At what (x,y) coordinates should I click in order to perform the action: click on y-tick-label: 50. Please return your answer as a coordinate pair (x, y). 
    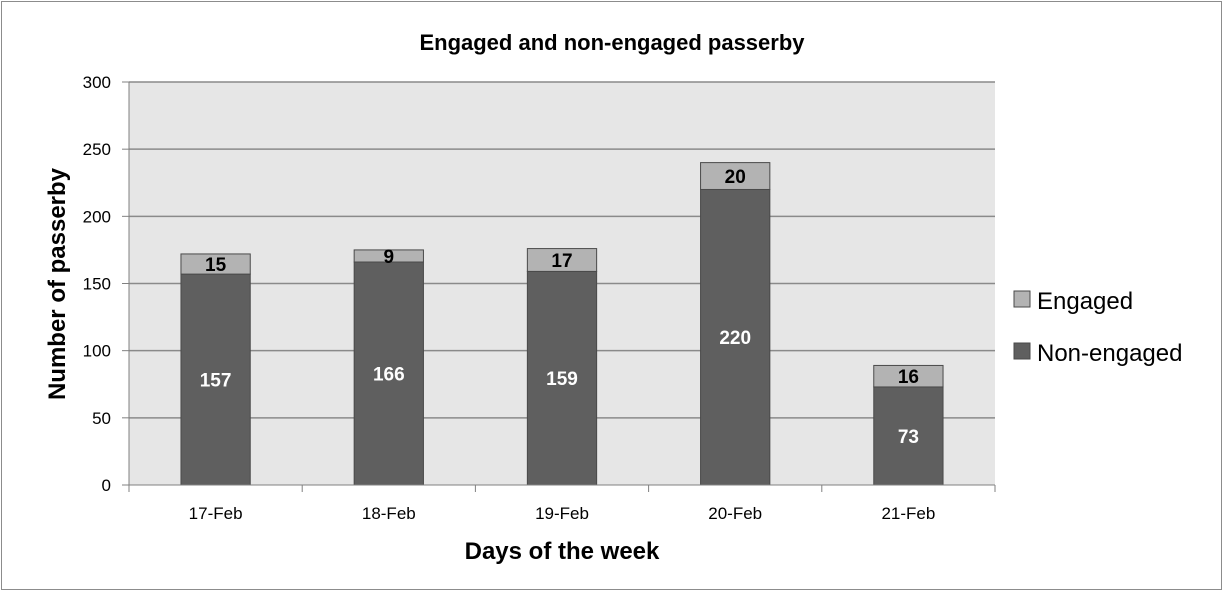
    Looking at the image, I should click on (101, 418).